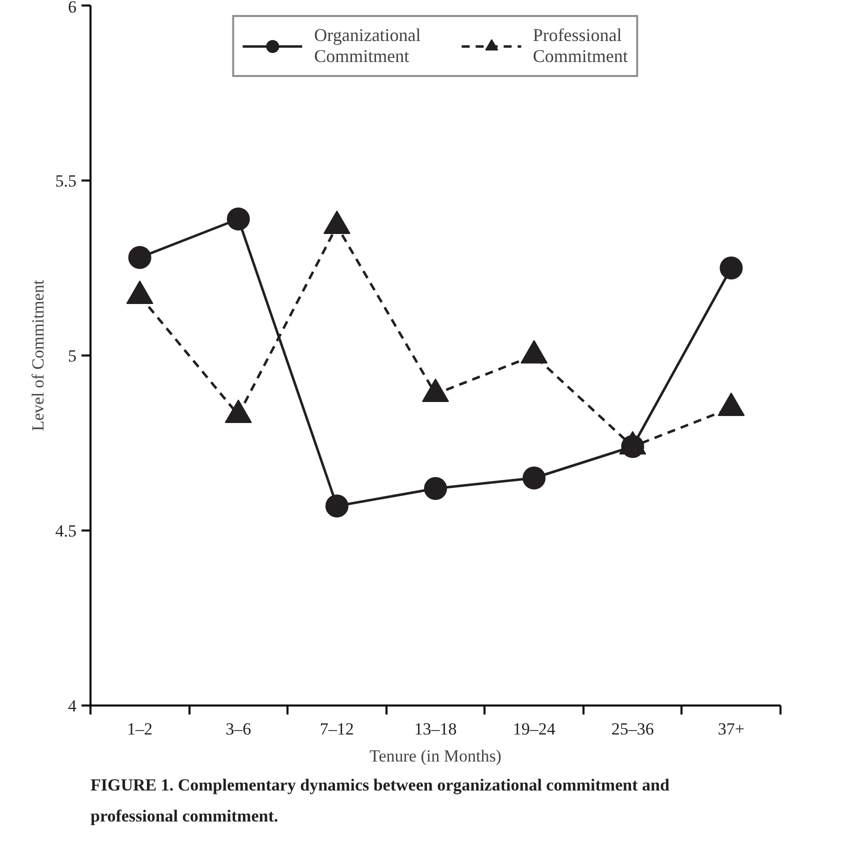  What do you see at coordinates (38, 356) in the screenshot?
I see `y-axis-title: Level of Commitment` at bounding box center [38, 356].